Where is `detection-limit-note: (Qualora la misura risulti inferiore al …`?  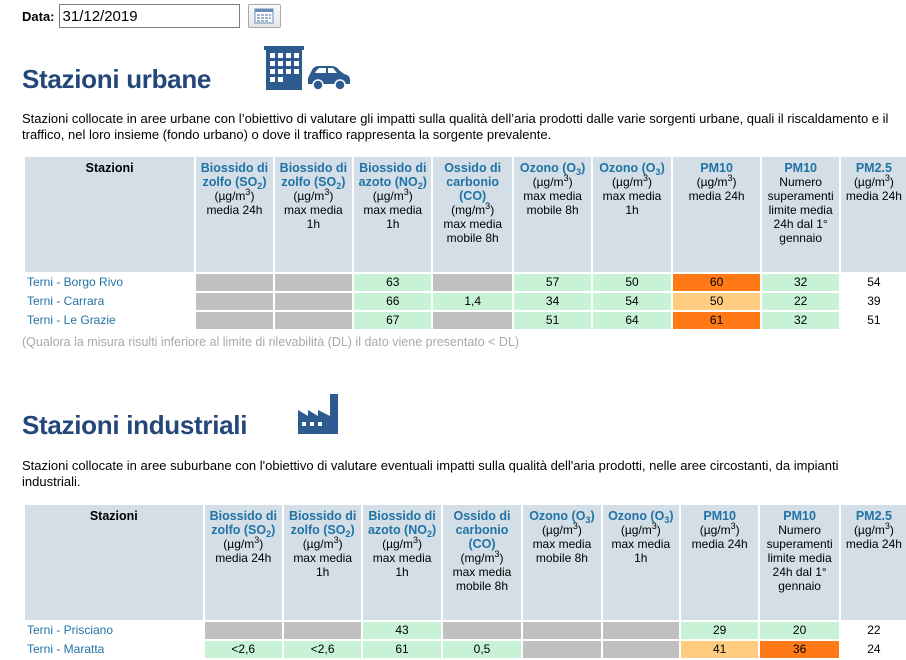
detection-limit-note: (Qualora la misura risulti inferiore al … is located at coordinates (271, 342).